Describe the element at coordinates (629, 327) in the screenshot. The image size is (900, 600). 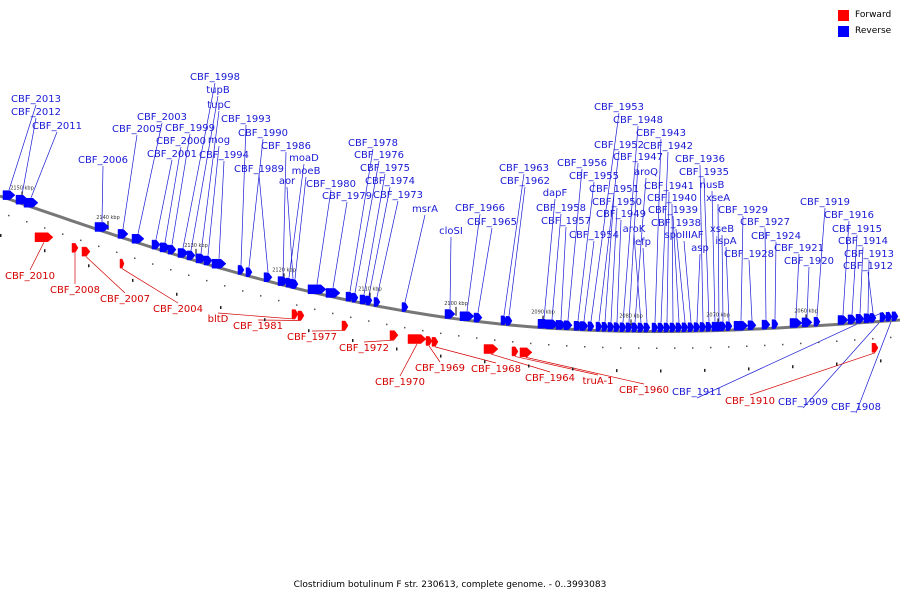
I see `gene-cbf-1947-reverse` at that location.